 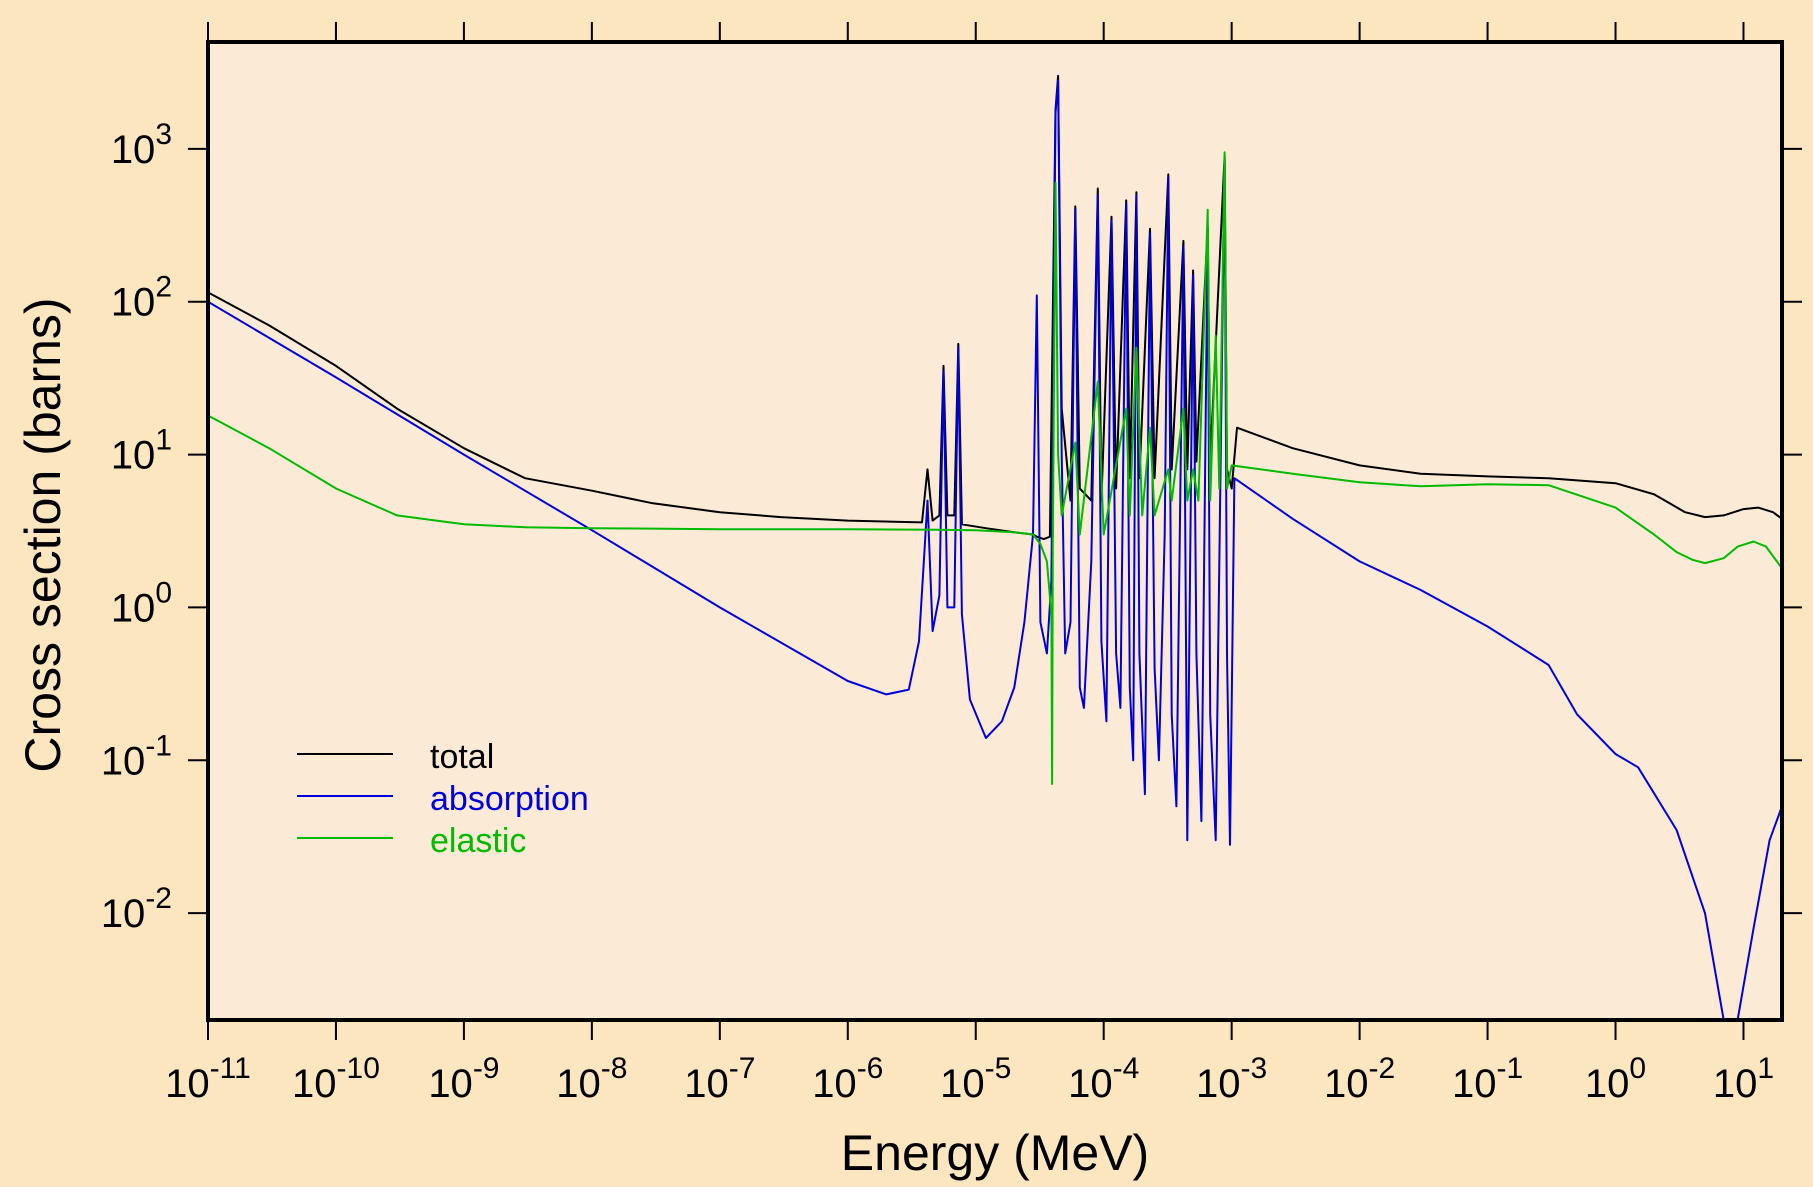 What do you see at coordinates (158, 745) in the screenshot?
I see `y-tick-label-exponent: -1` at bounding box center [158, 745].